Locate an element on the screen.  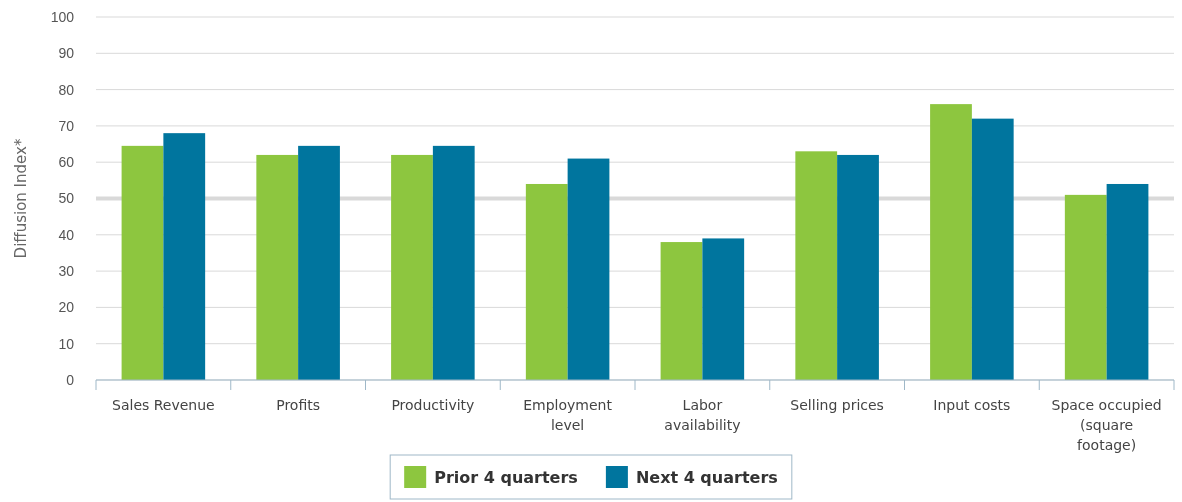
y-tick-label: 20 is located at coordinates (66, 307).